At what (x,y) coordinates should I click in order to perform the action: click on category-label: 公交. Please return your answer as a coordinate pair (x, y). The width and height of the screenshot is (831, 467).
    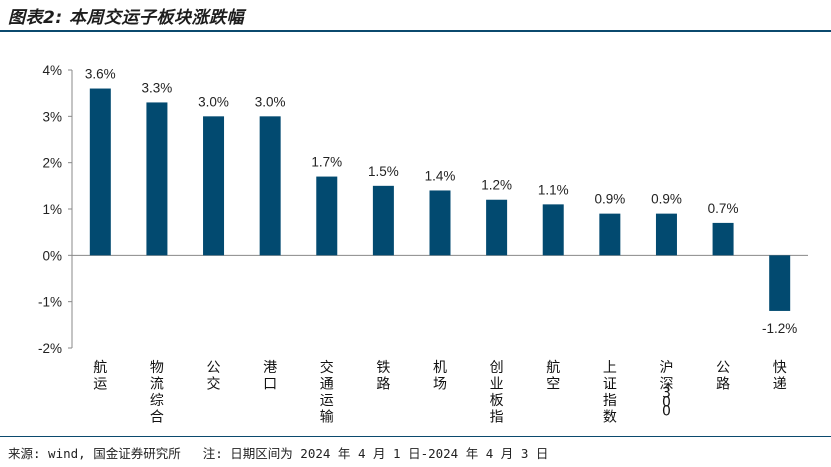
    Looking at the image, I should click on (214, 376).